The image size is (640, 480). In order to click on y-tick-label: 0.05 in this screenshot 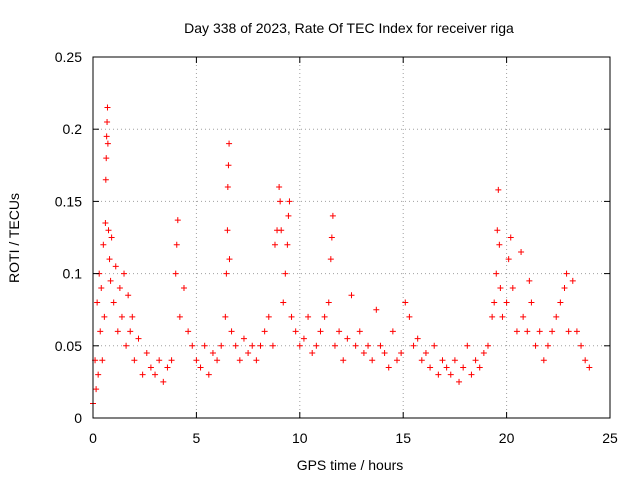, I will do `click(68, 346)`.